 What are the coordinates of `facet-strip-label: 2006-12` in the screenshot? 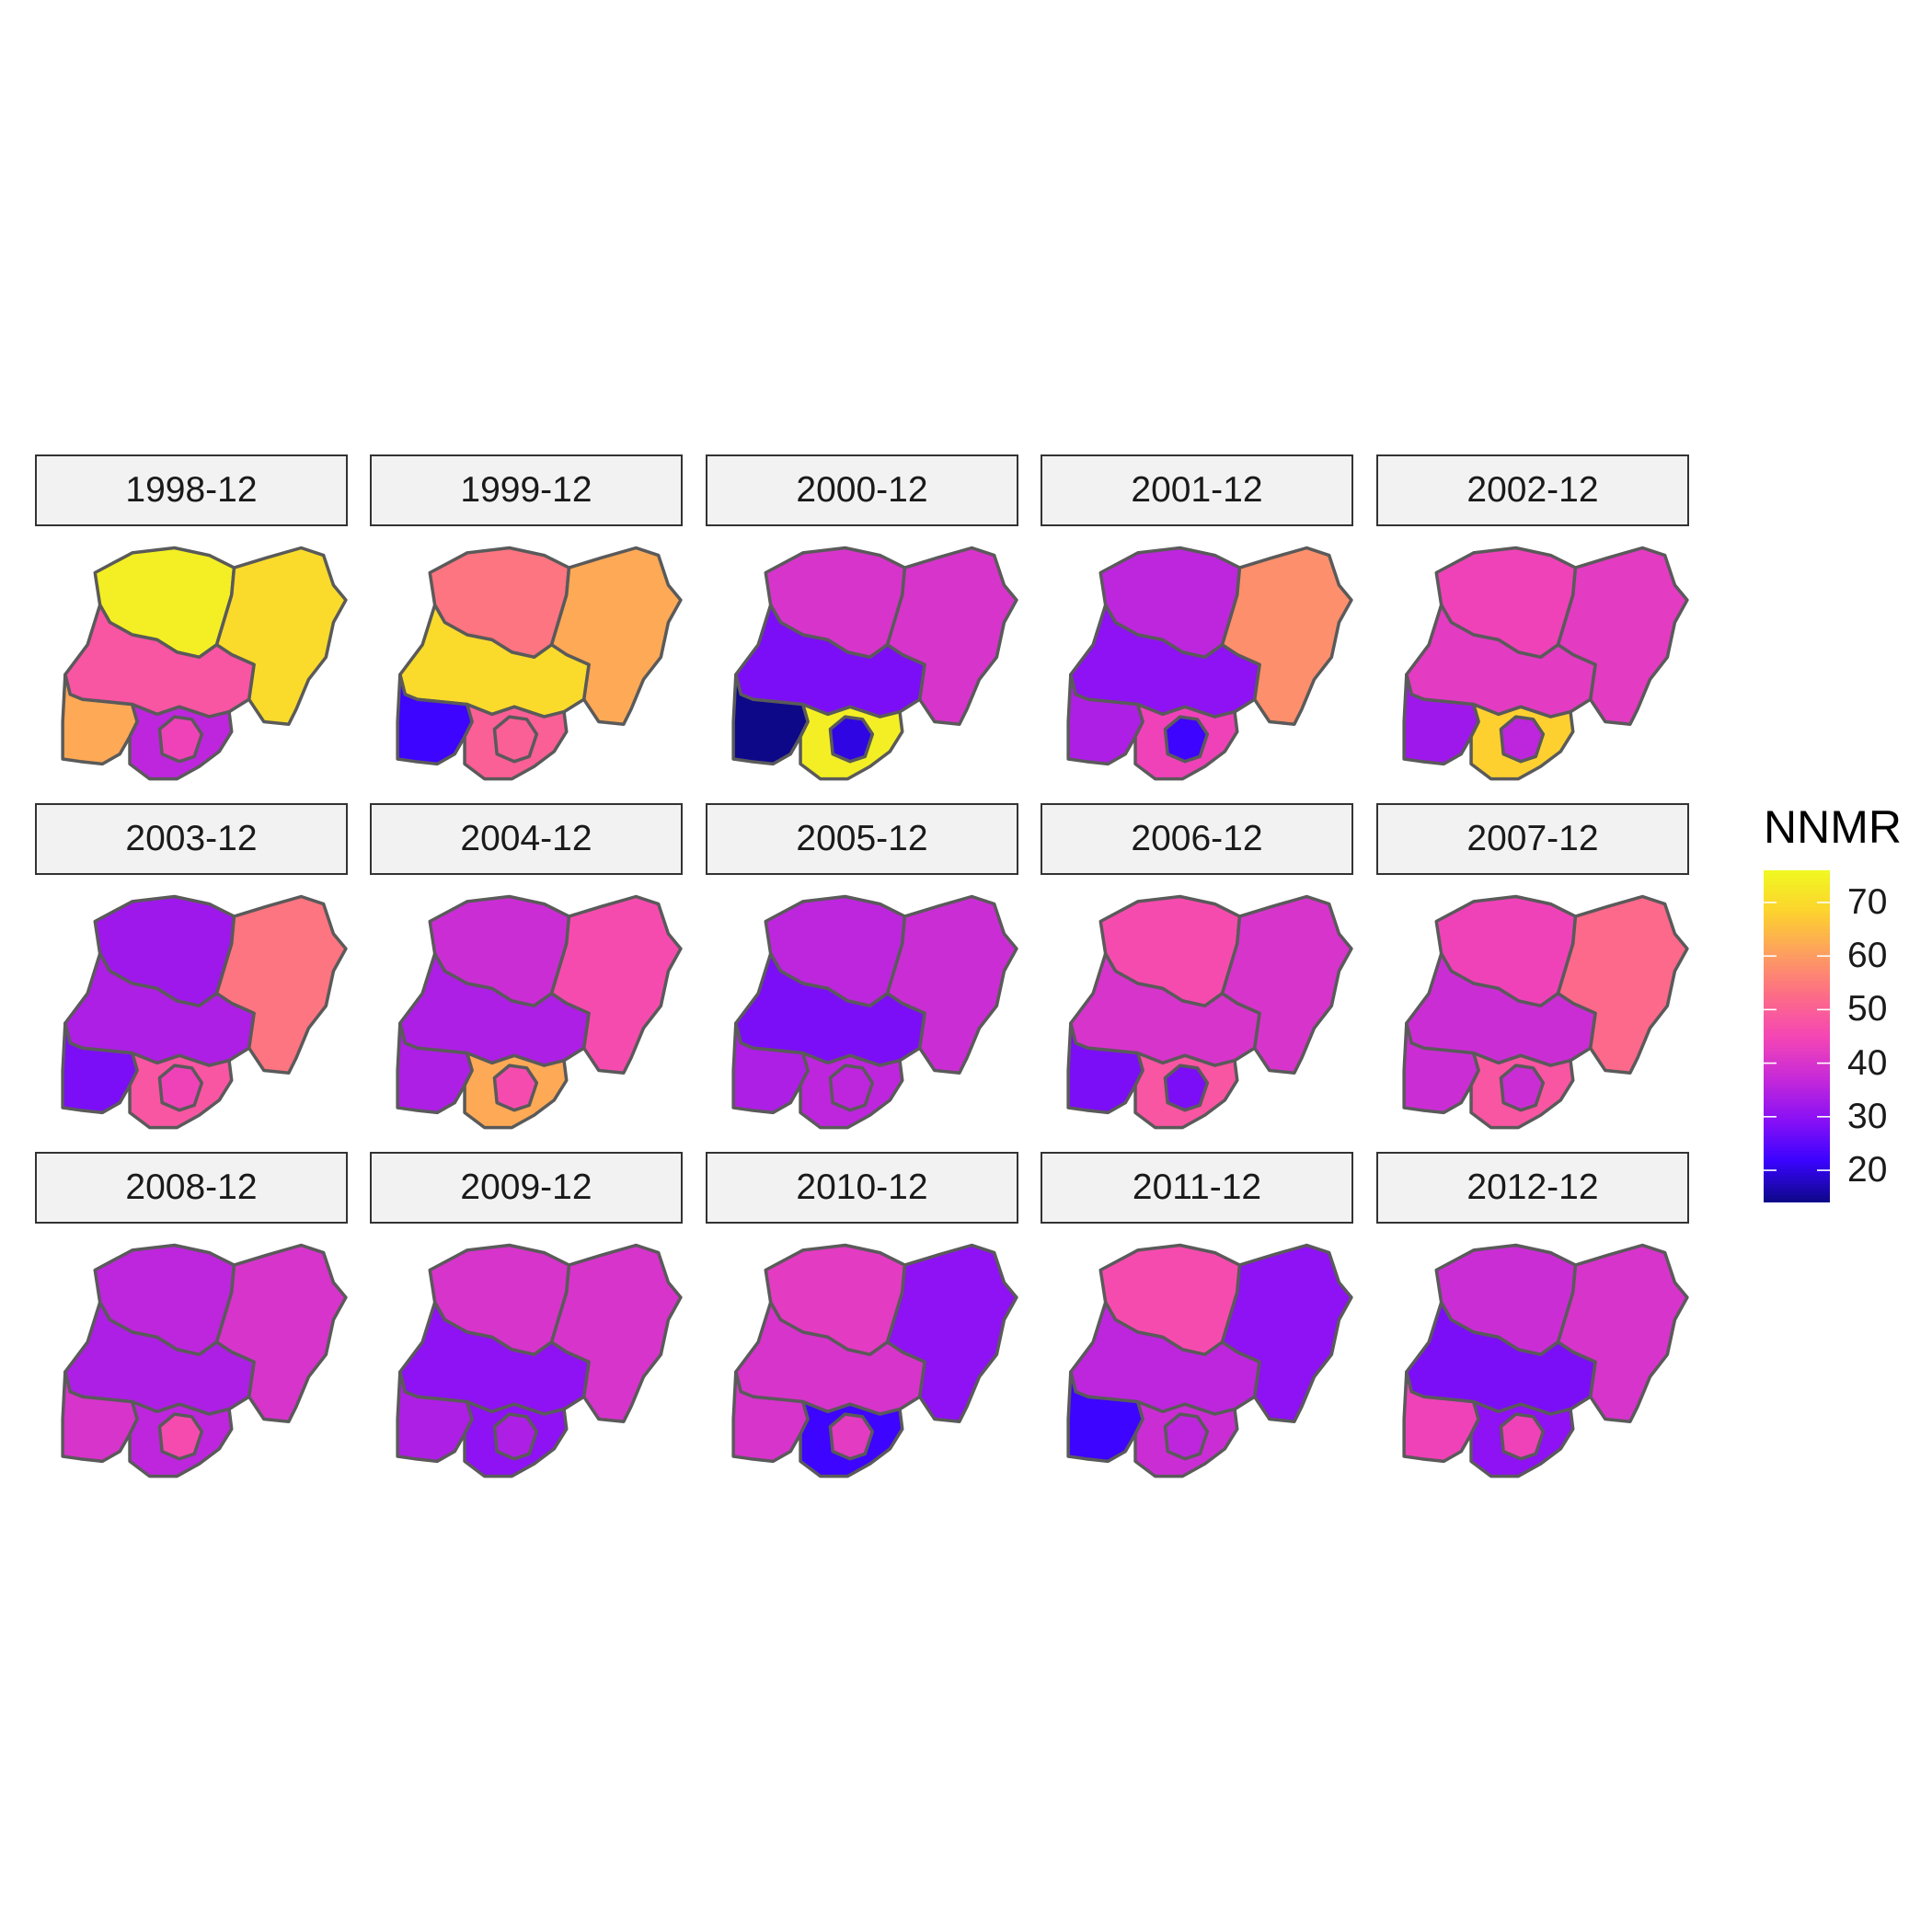 It's located at (1197, 839).